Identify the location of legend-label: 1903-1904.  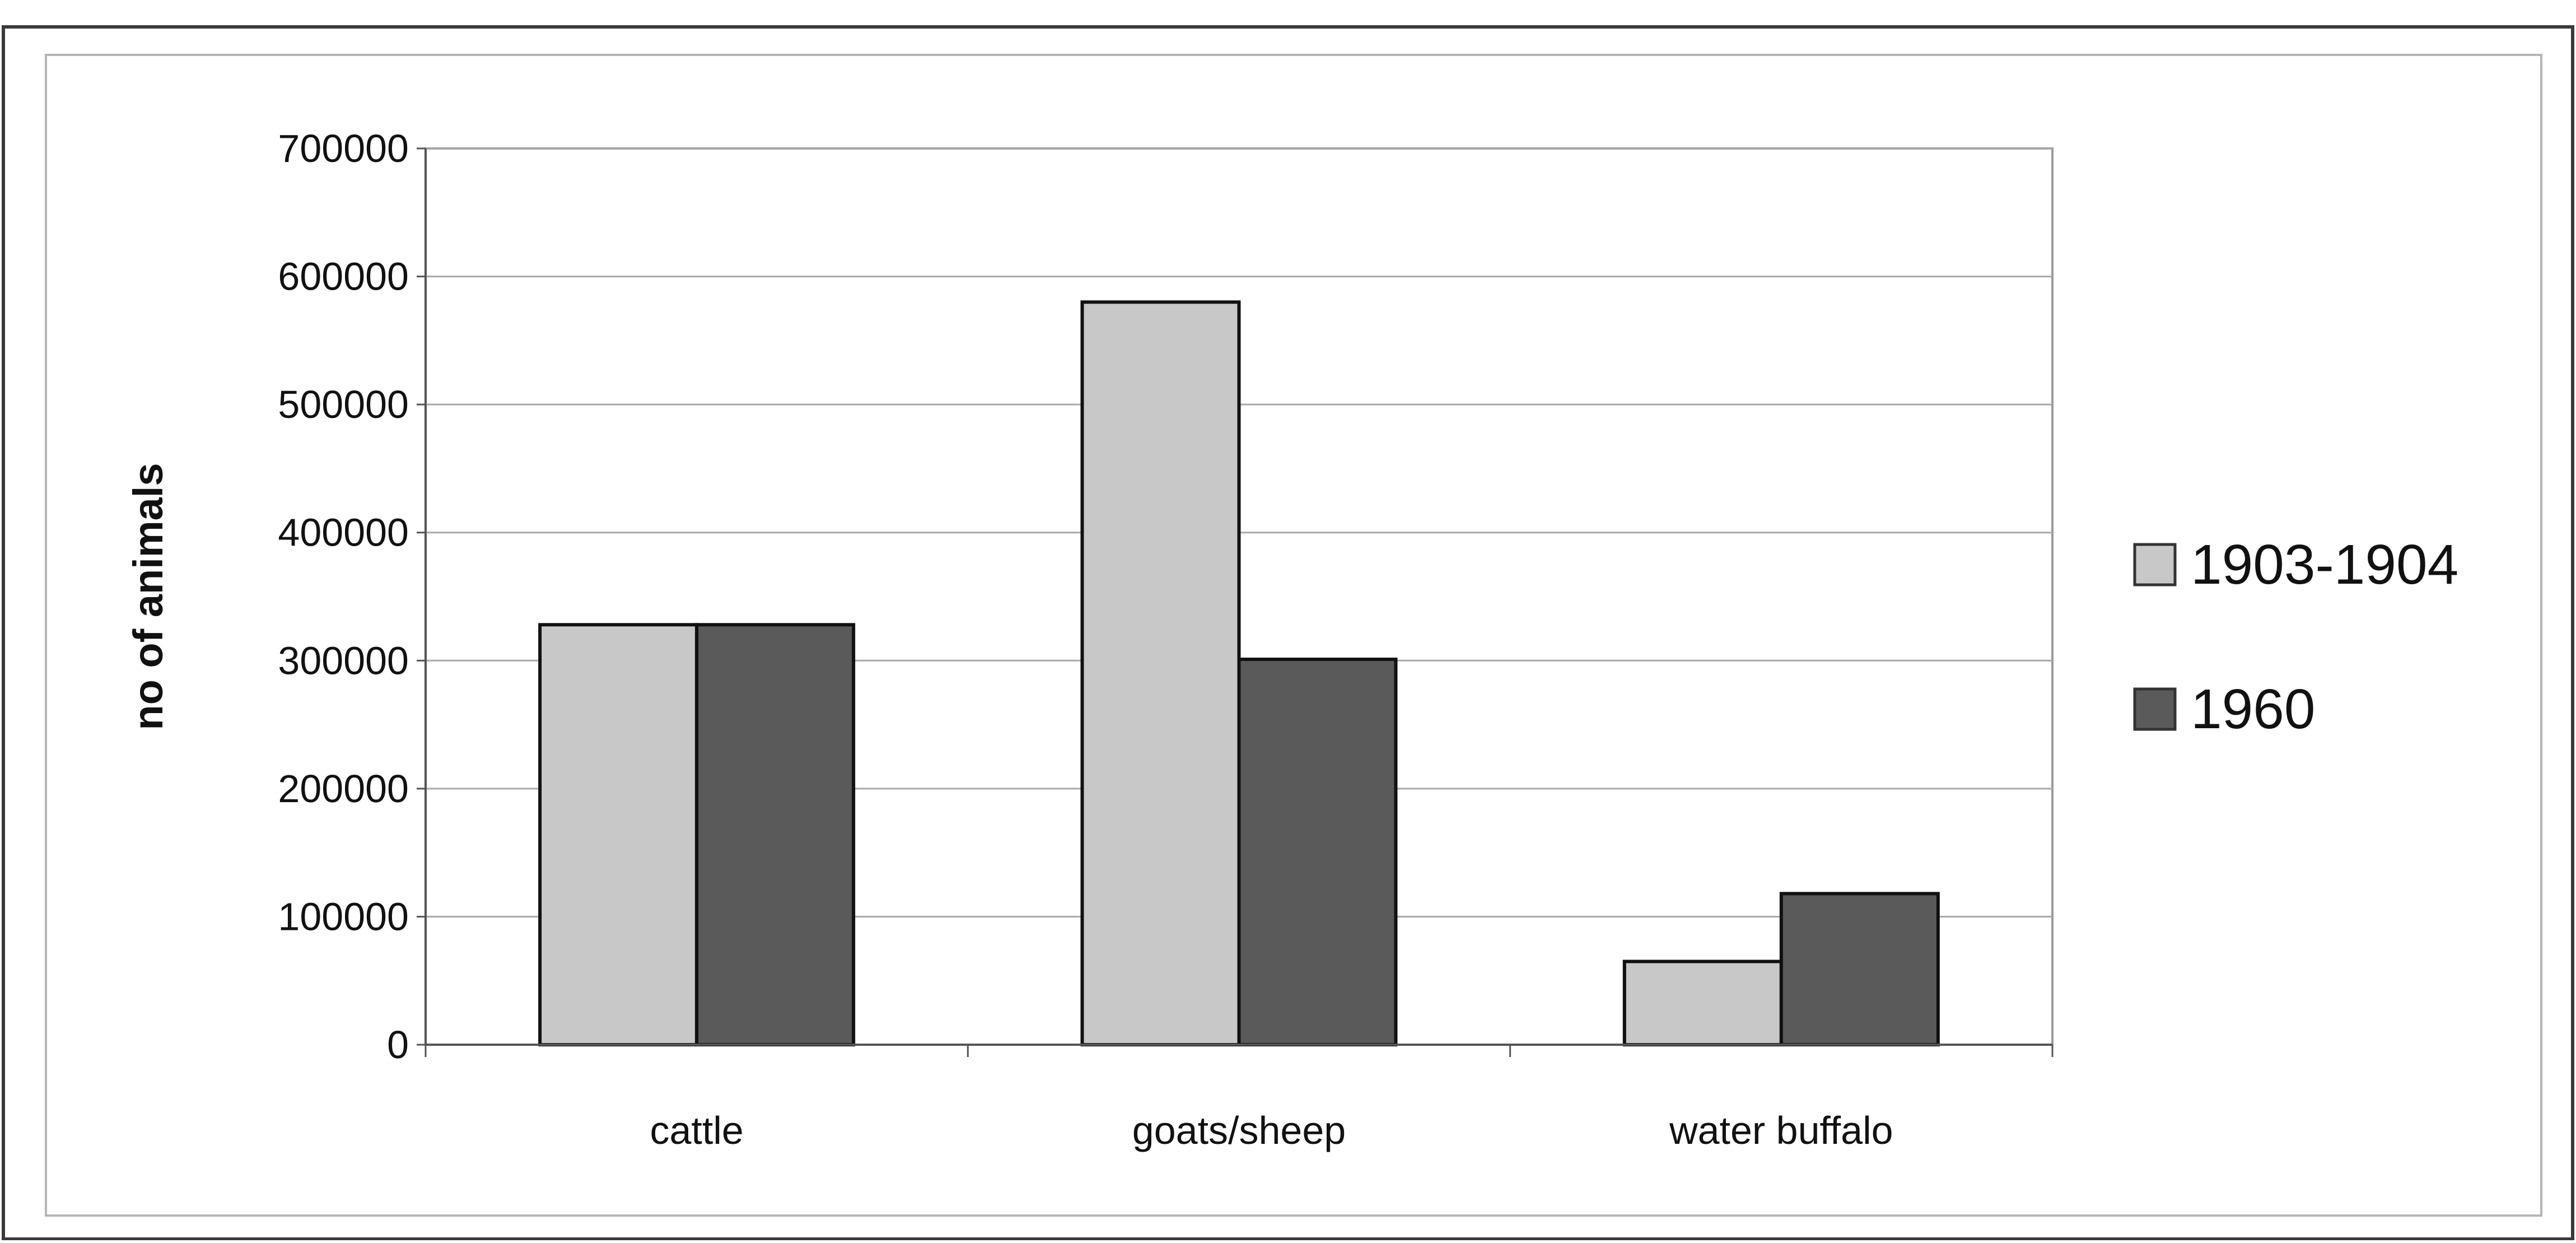
(2325, 565).